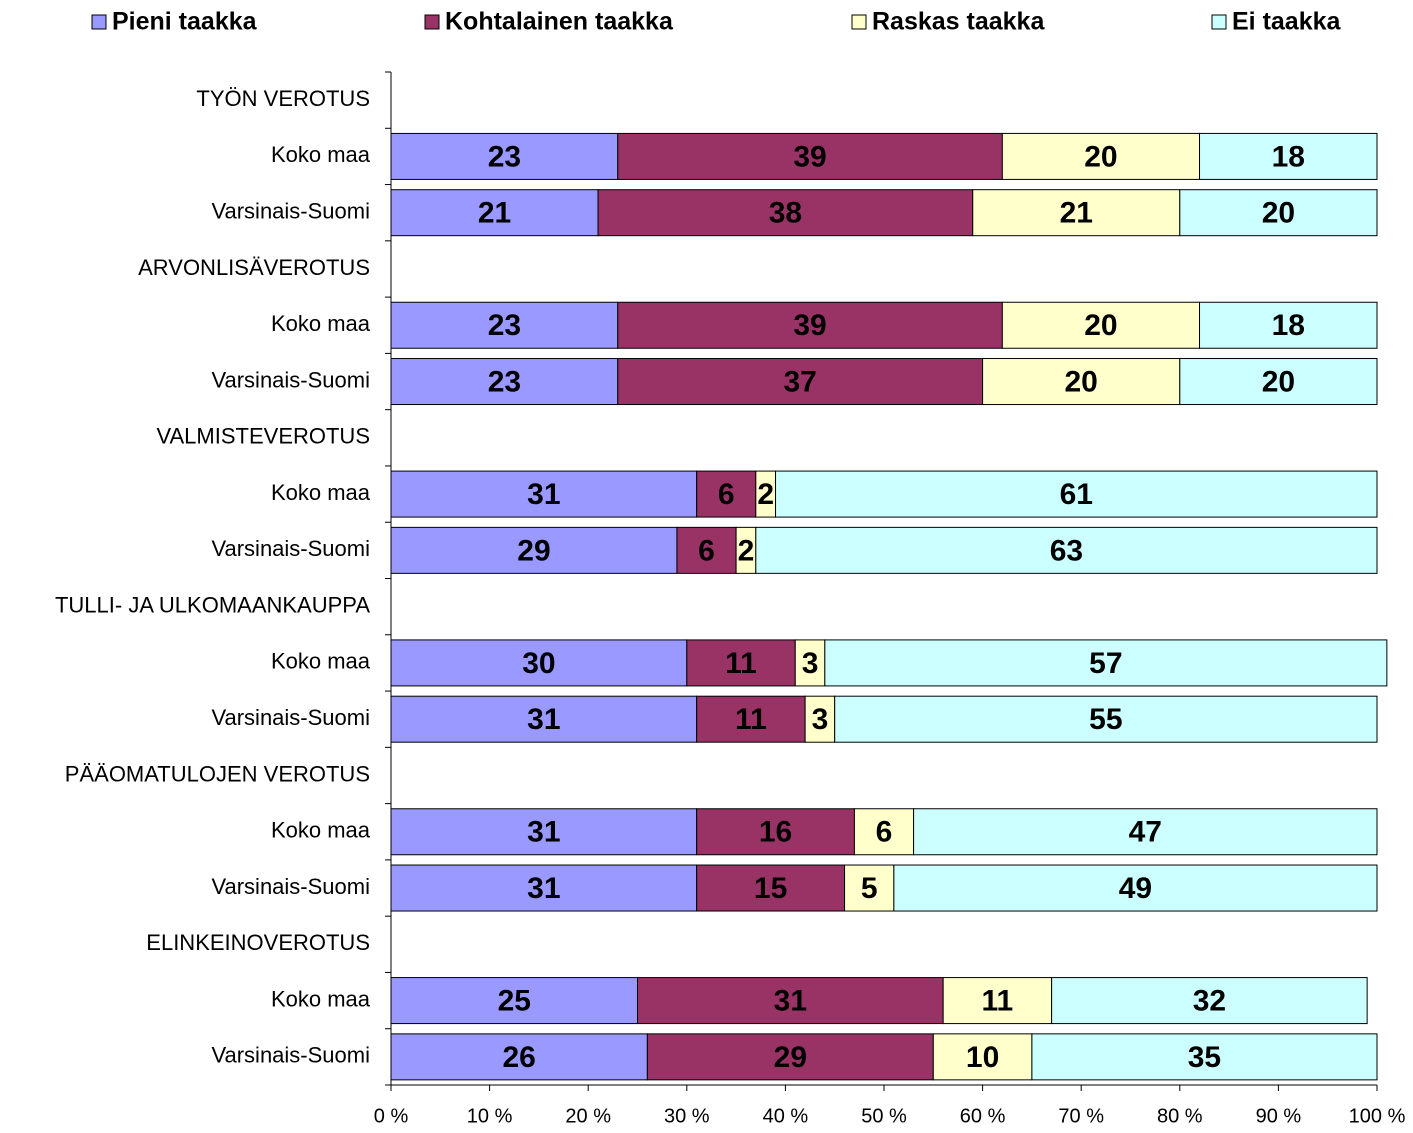  I want to click on value-label: 26, so click(518, 1057).